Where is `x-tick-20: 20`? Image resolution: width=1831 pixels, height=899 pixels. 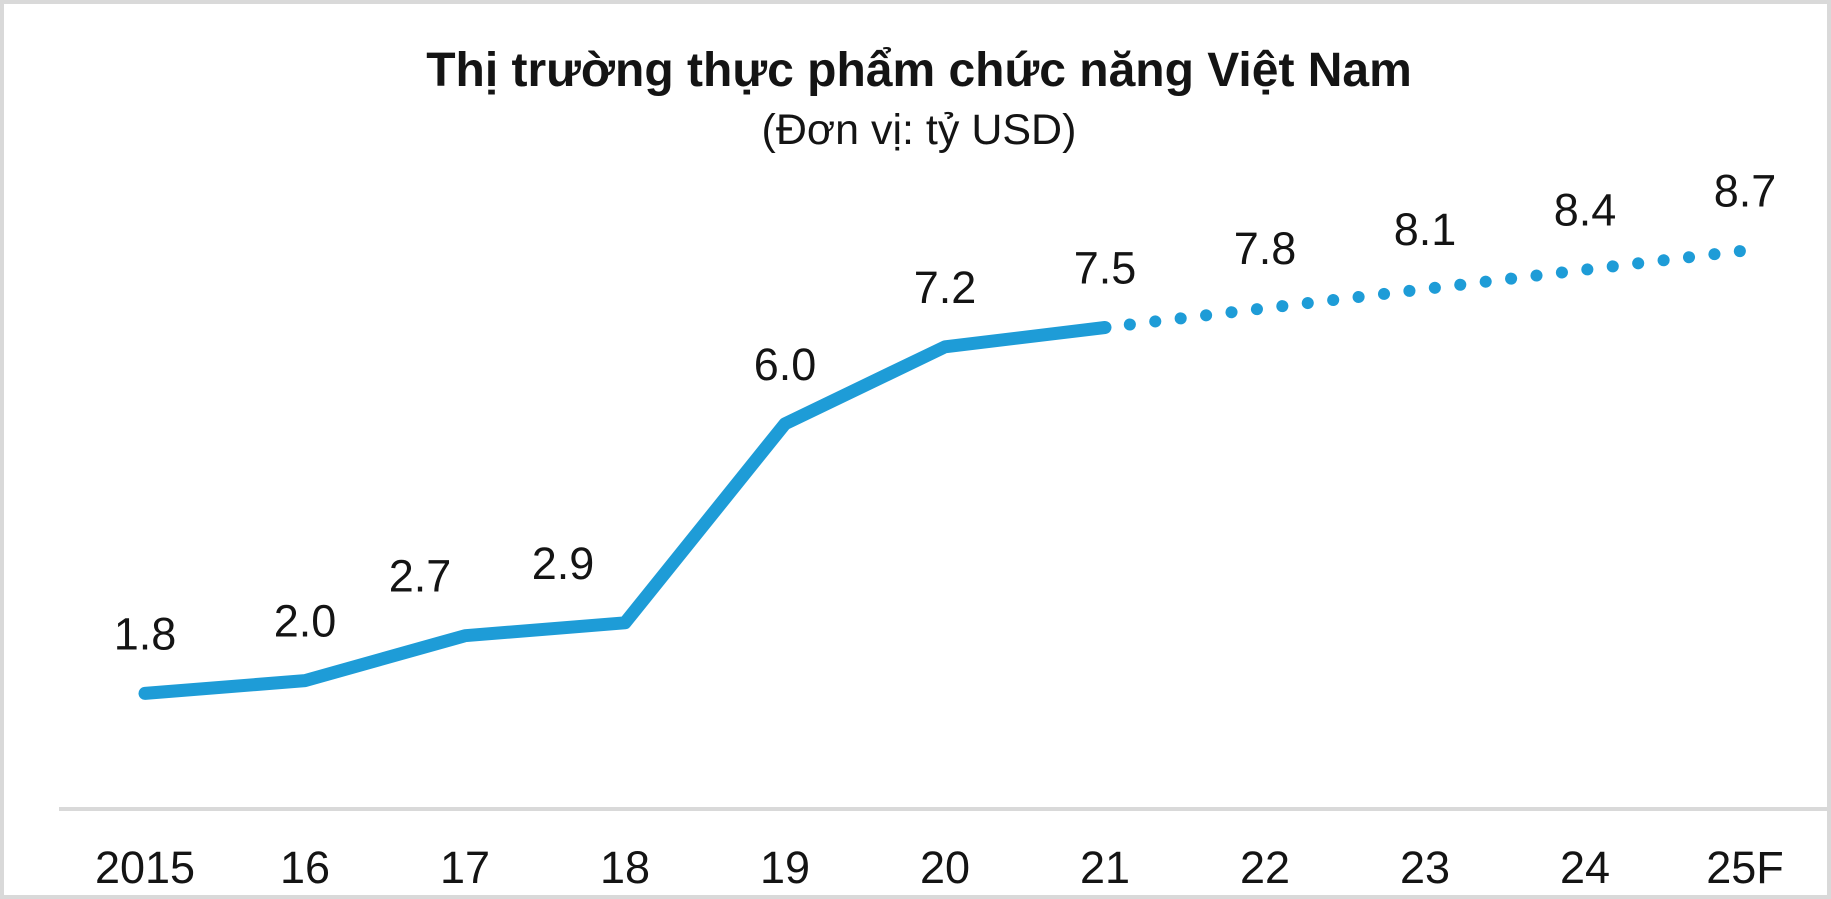 x-tick-20: 20 is located at coordinates (945, 867).